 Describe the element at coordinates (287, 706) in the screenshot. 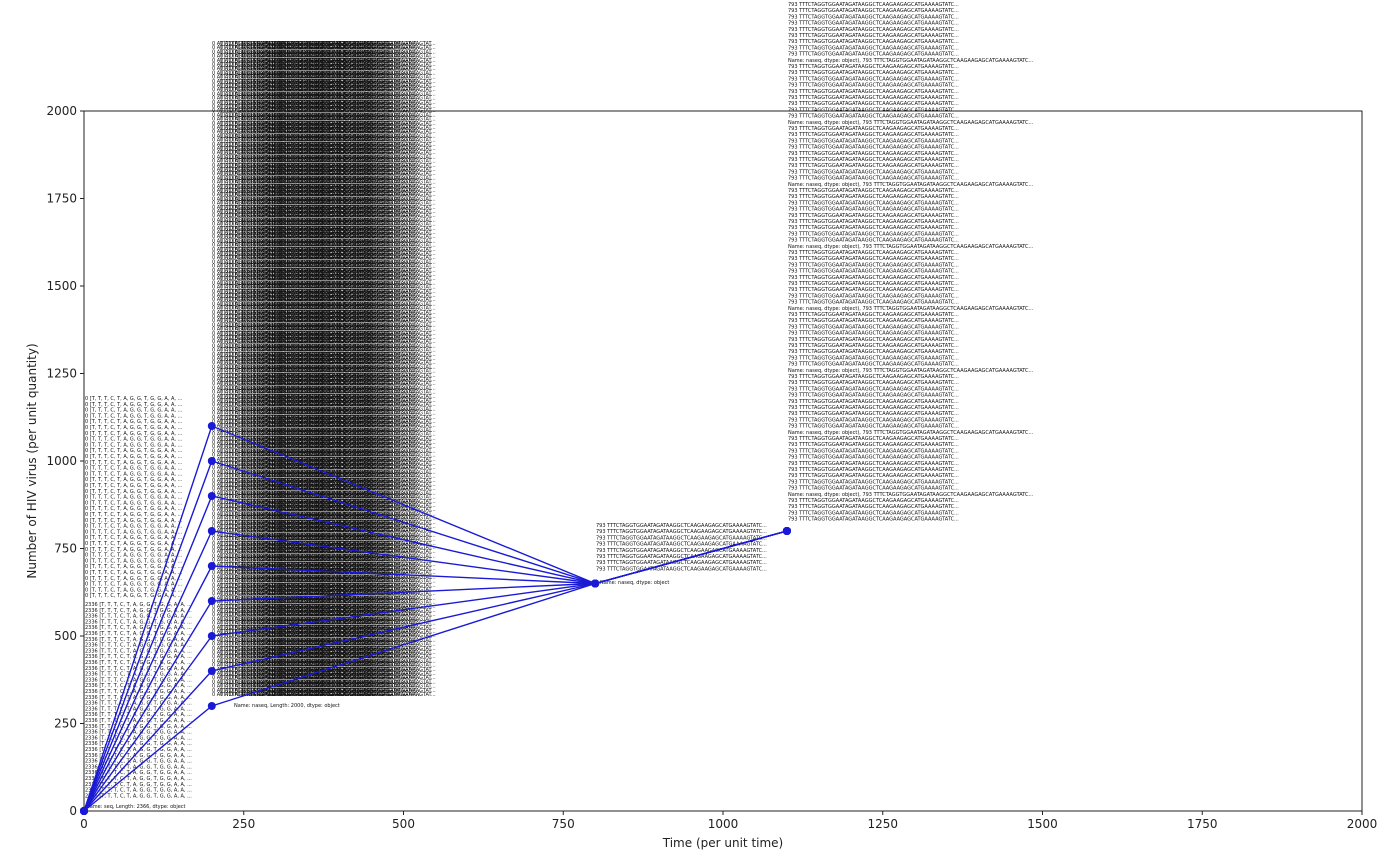

I see `annotation-text: Name: naseq, Length: 2000, dtype: object` at that location.